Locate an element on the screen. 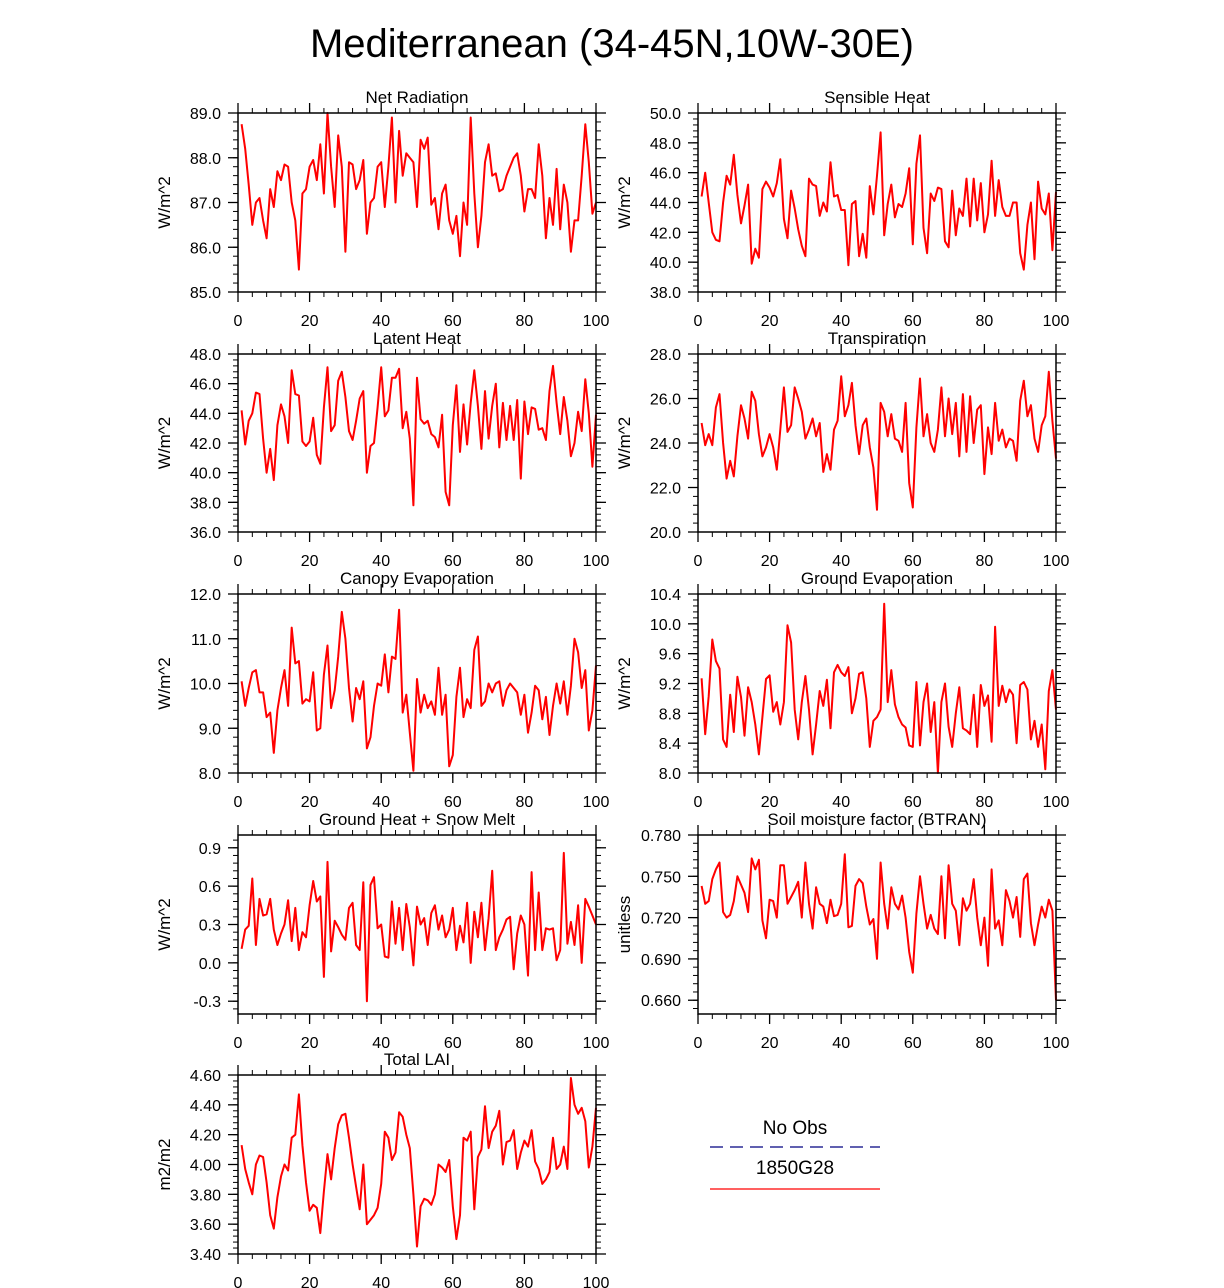  y-tick-label: 9.2 is located at coordinates (670, 685).